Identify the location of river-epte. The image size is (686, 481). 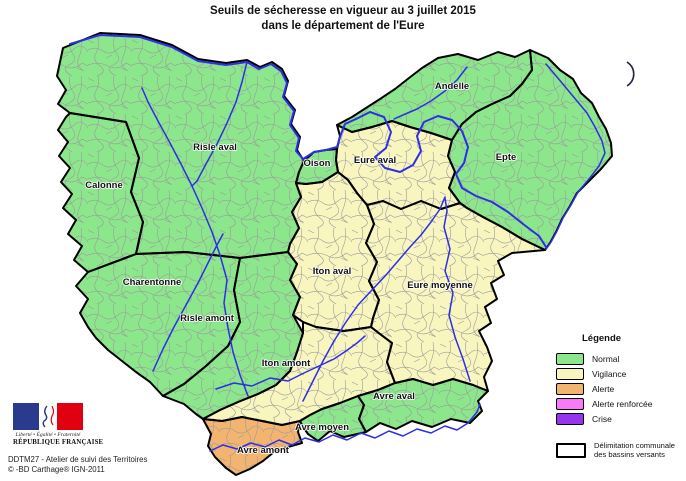
(575, 156).